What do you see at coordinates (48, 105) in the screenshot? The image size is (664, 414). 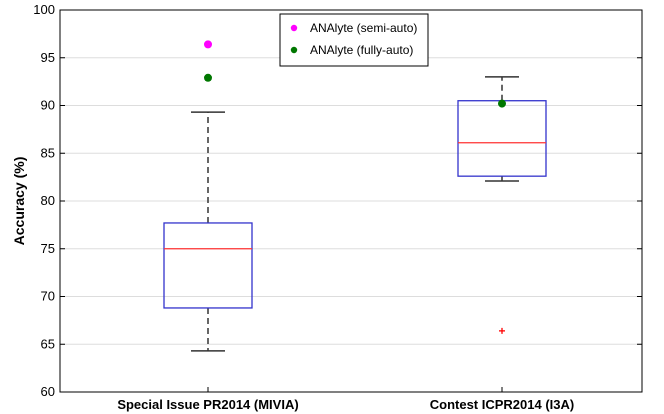 I see `y-tick-label: 90` at bounding box center [48, 105].